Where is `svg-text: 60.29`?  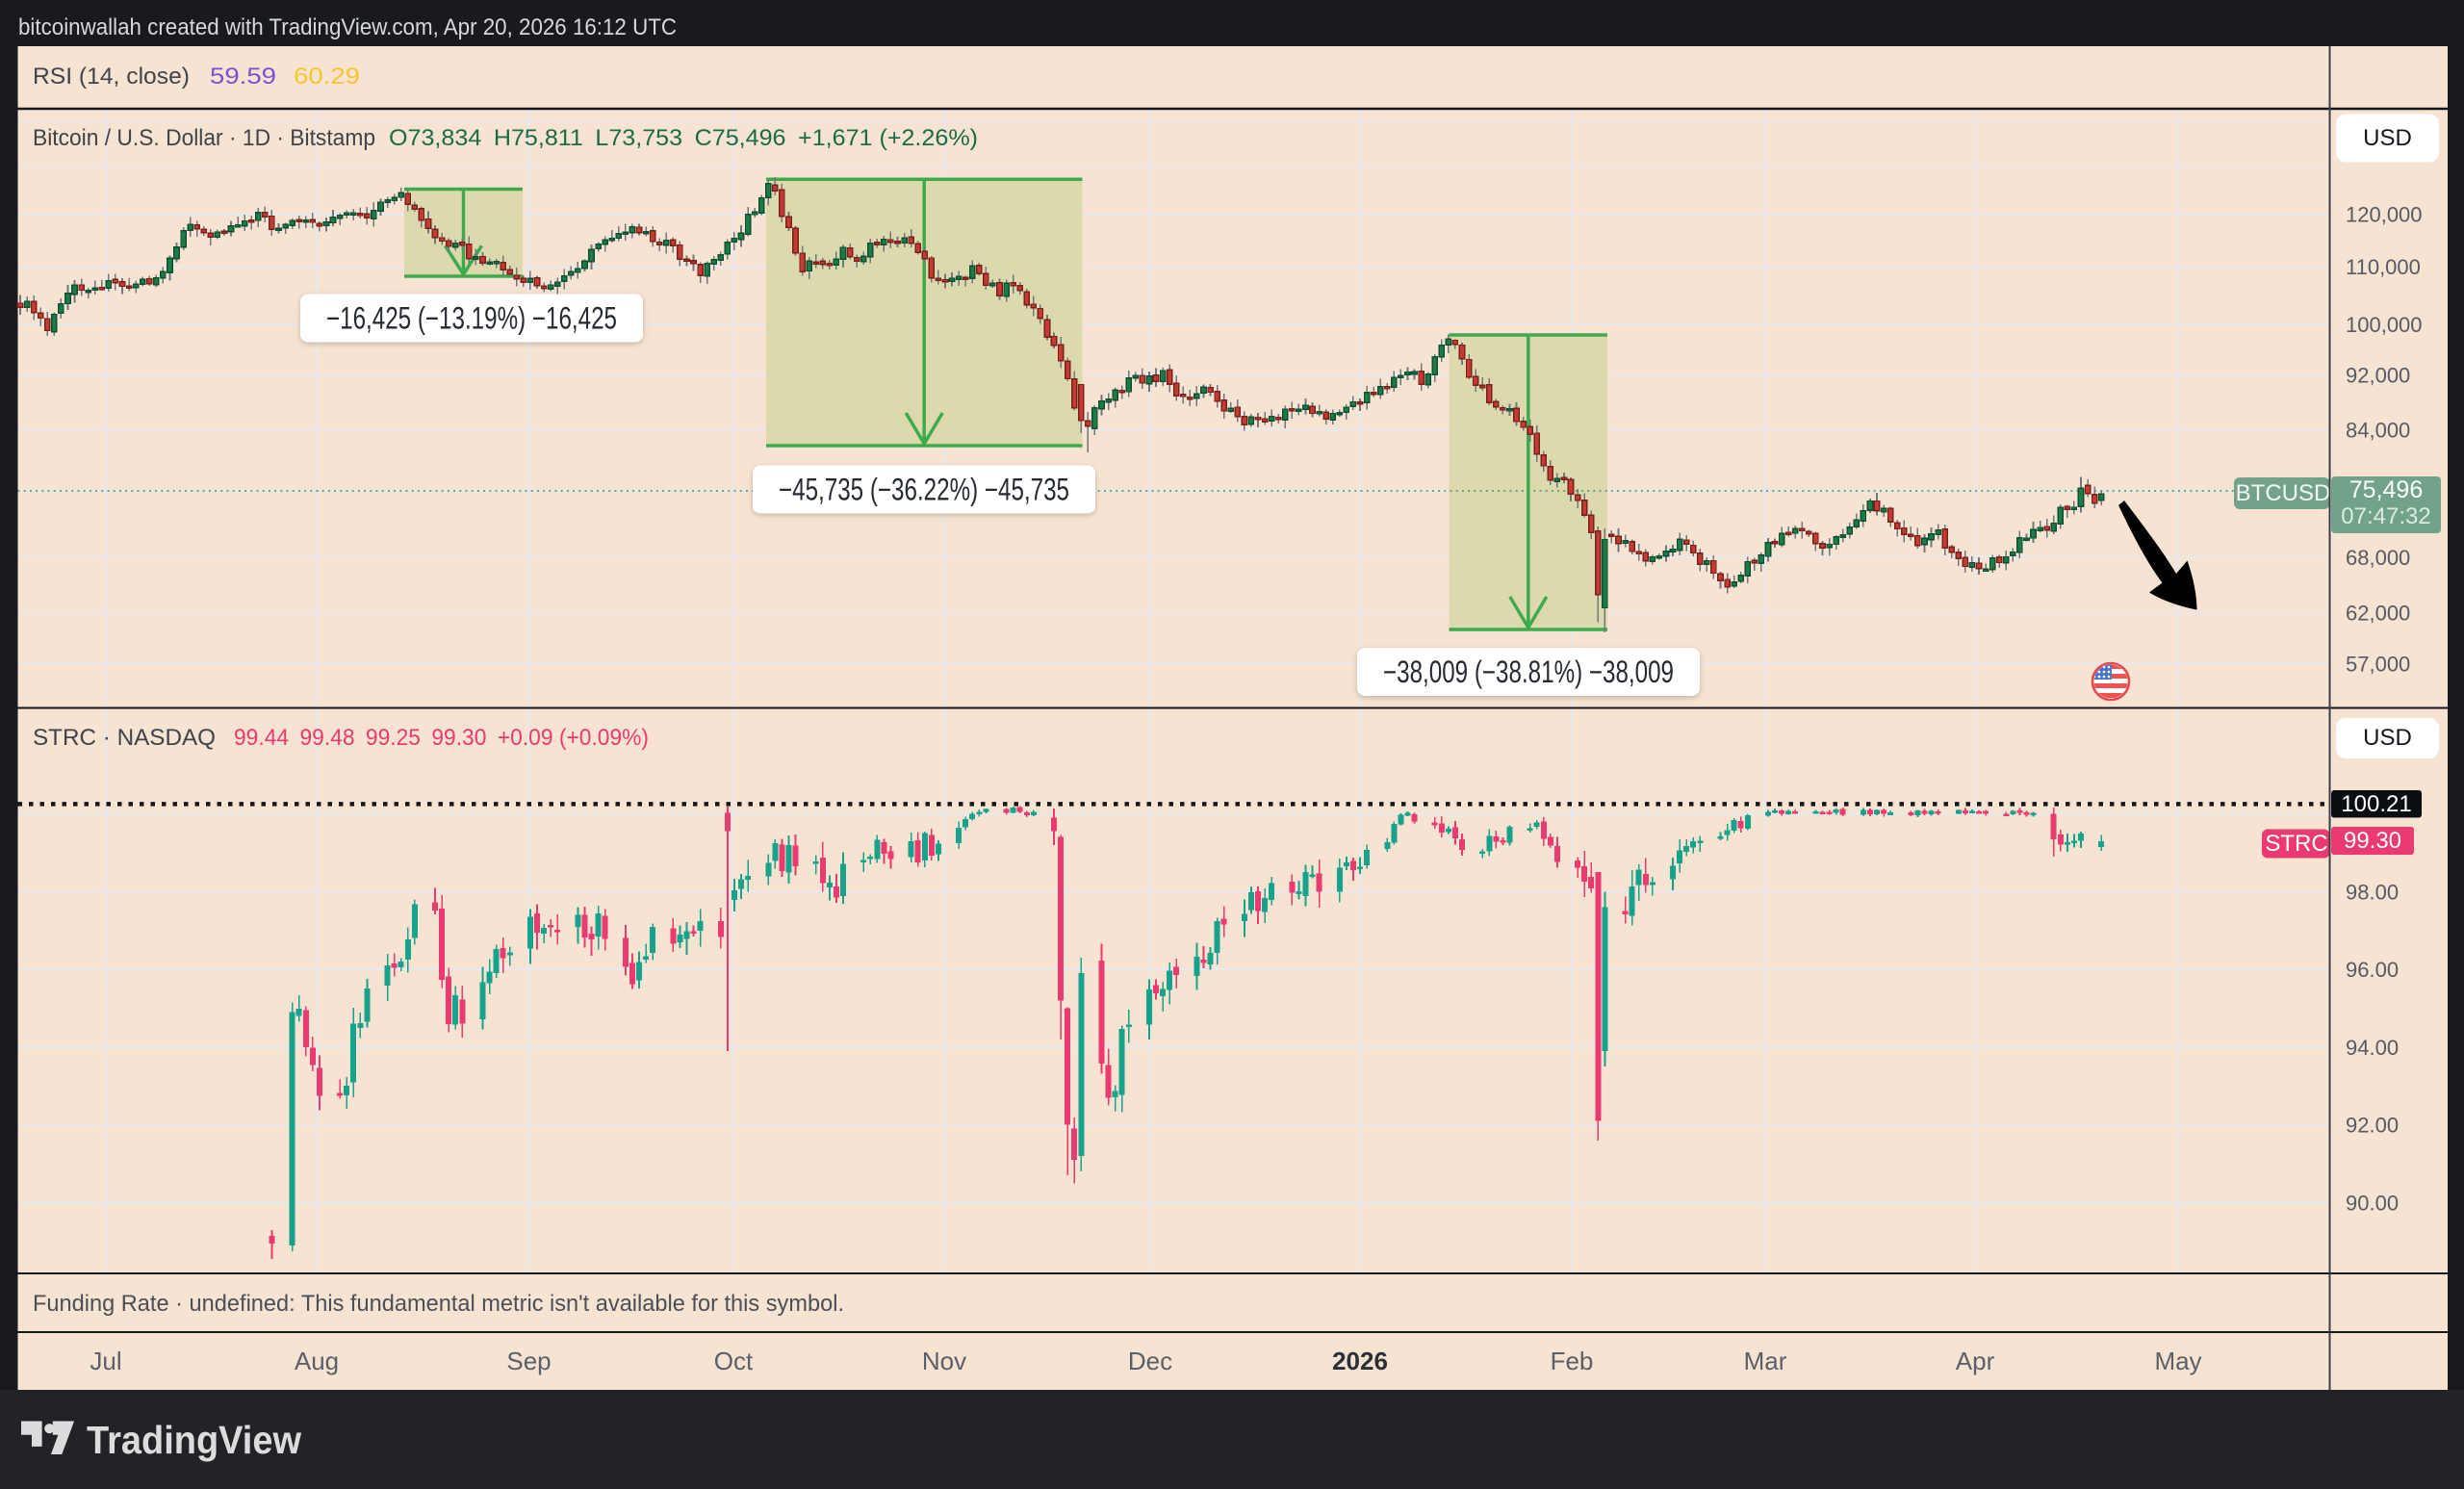
svg-text: 60.29 is located at coordinates (327, 77).